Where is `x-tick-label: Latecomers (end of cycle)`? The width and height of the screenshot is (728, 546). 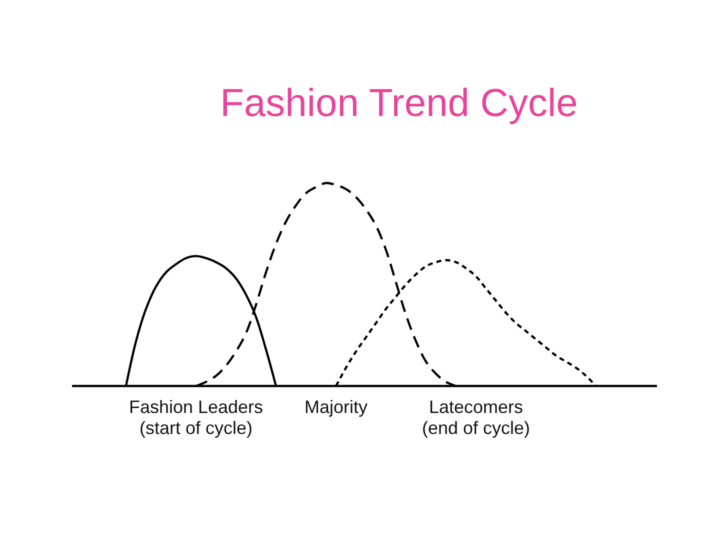 x-tick-label: Latecomers (end of cycle) is located at coordinates (476, 417).